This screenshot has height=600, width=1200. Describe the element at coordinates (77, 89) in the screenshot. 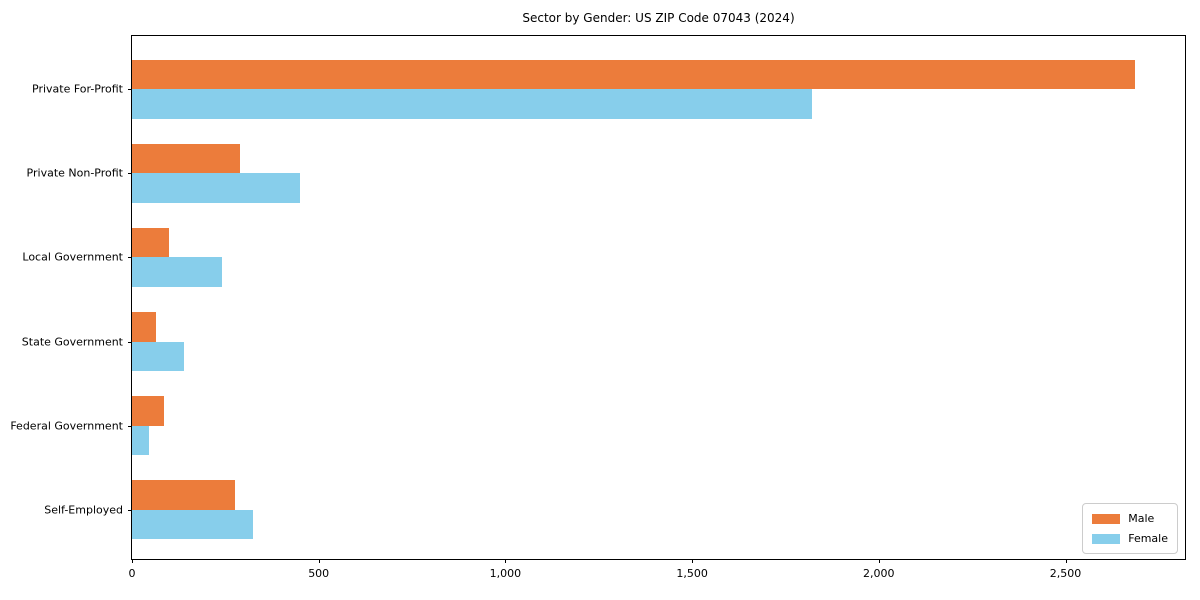

I see `y-axis-label: Private For-Profit` at that location.